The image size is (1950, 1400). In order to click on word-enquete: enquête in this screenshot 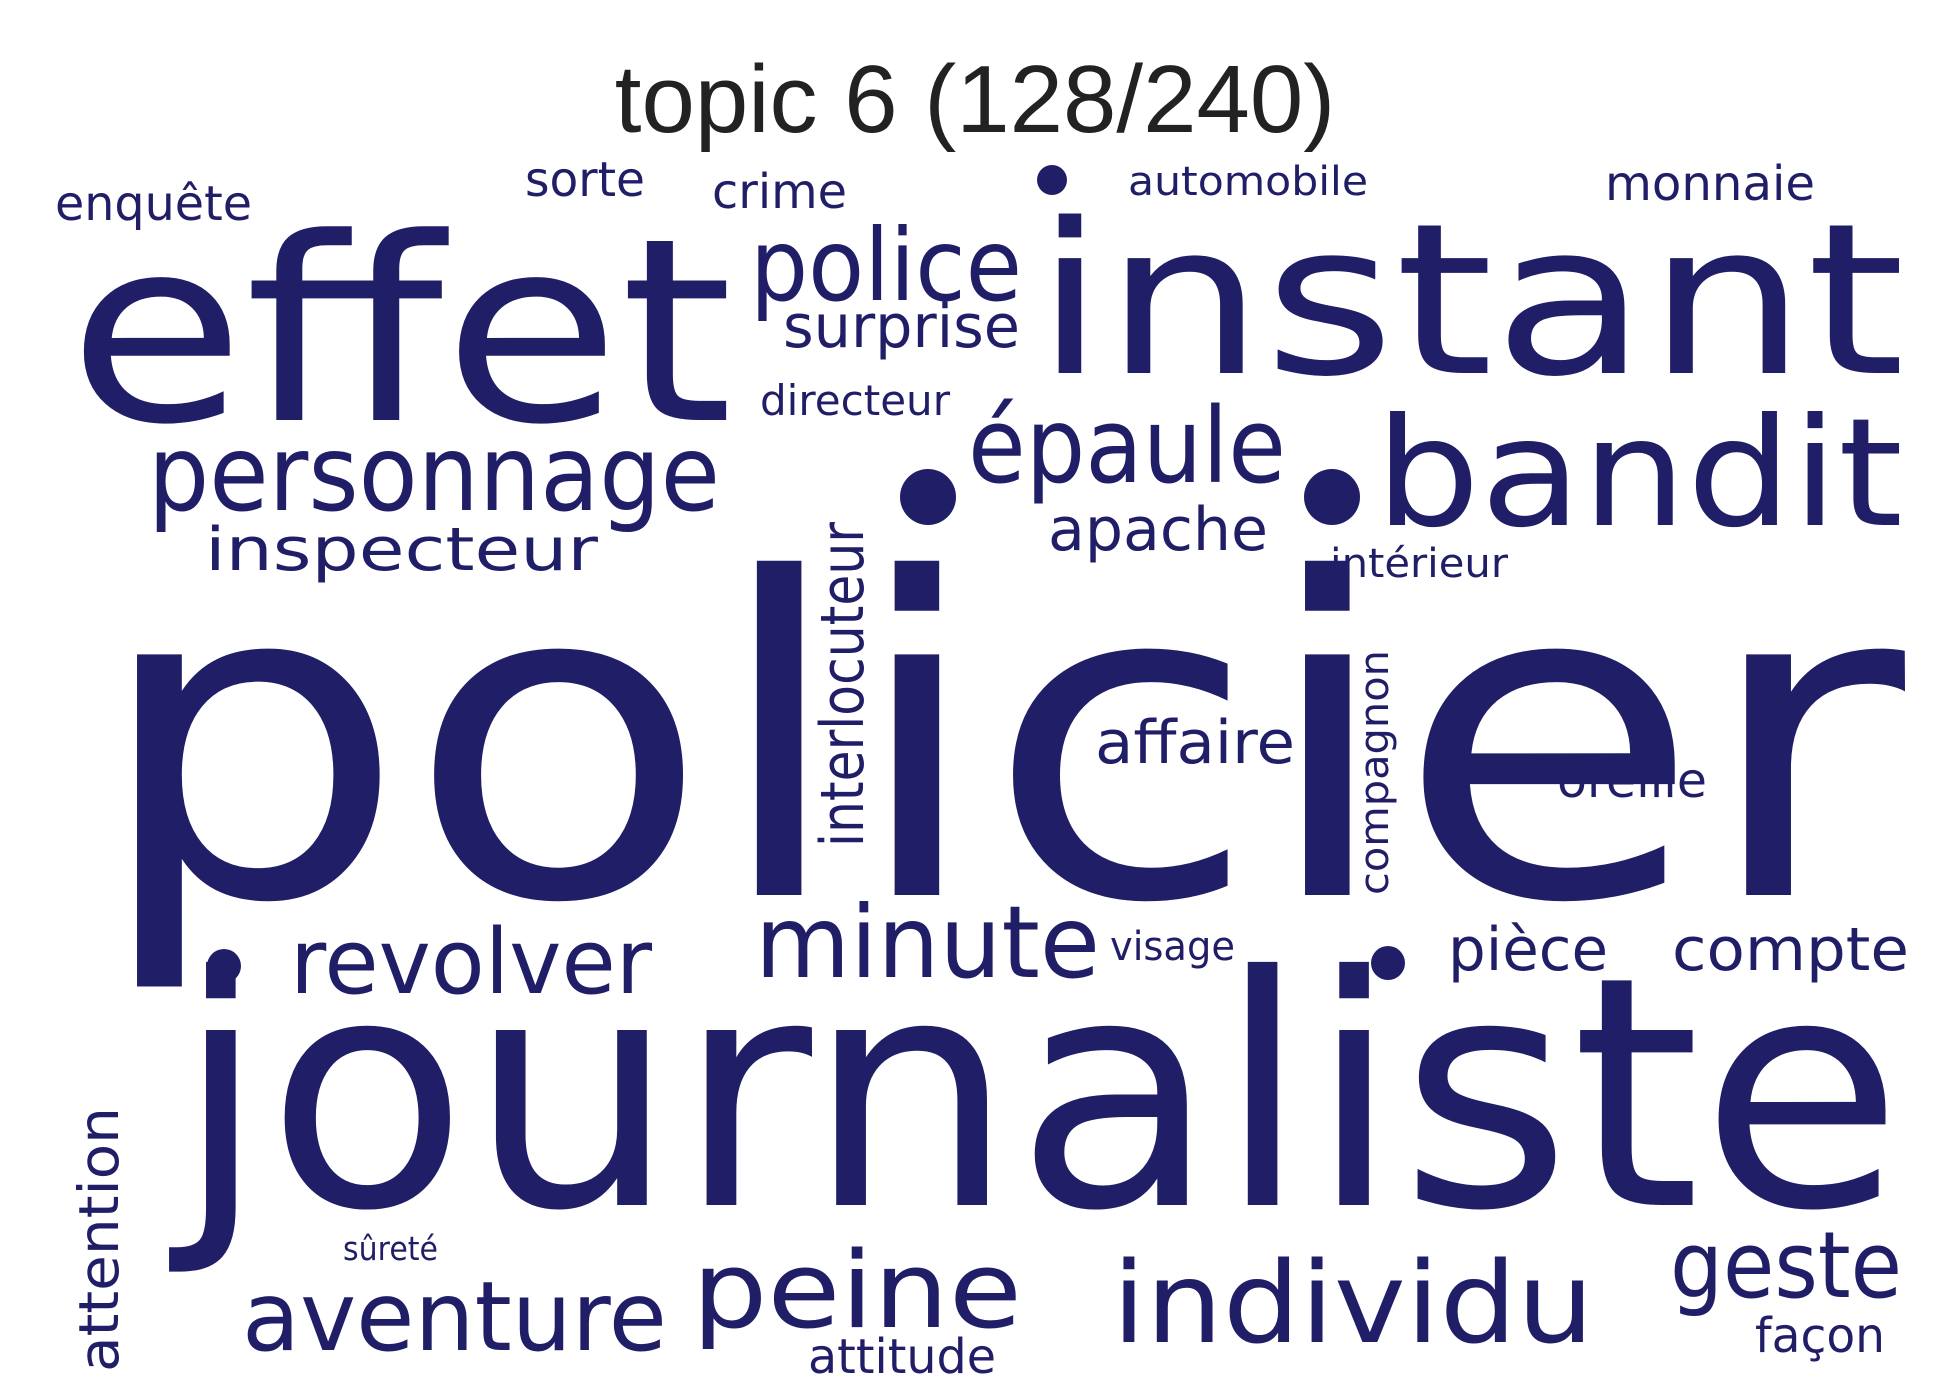, I will do `click(153, 204)`.